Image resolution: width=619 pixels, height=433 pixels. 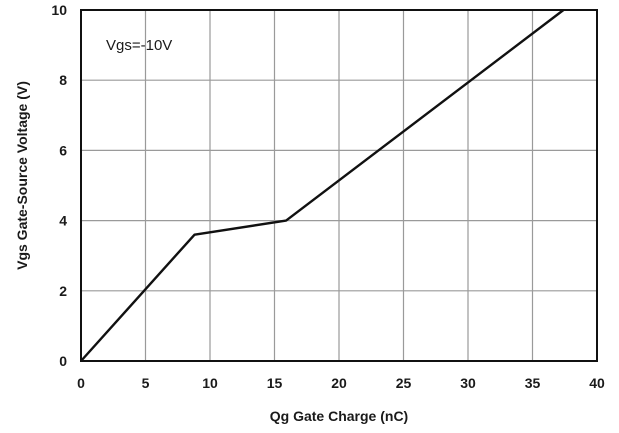 I want to click on y-tick-label-8: 8, so click(x=63, y=80).